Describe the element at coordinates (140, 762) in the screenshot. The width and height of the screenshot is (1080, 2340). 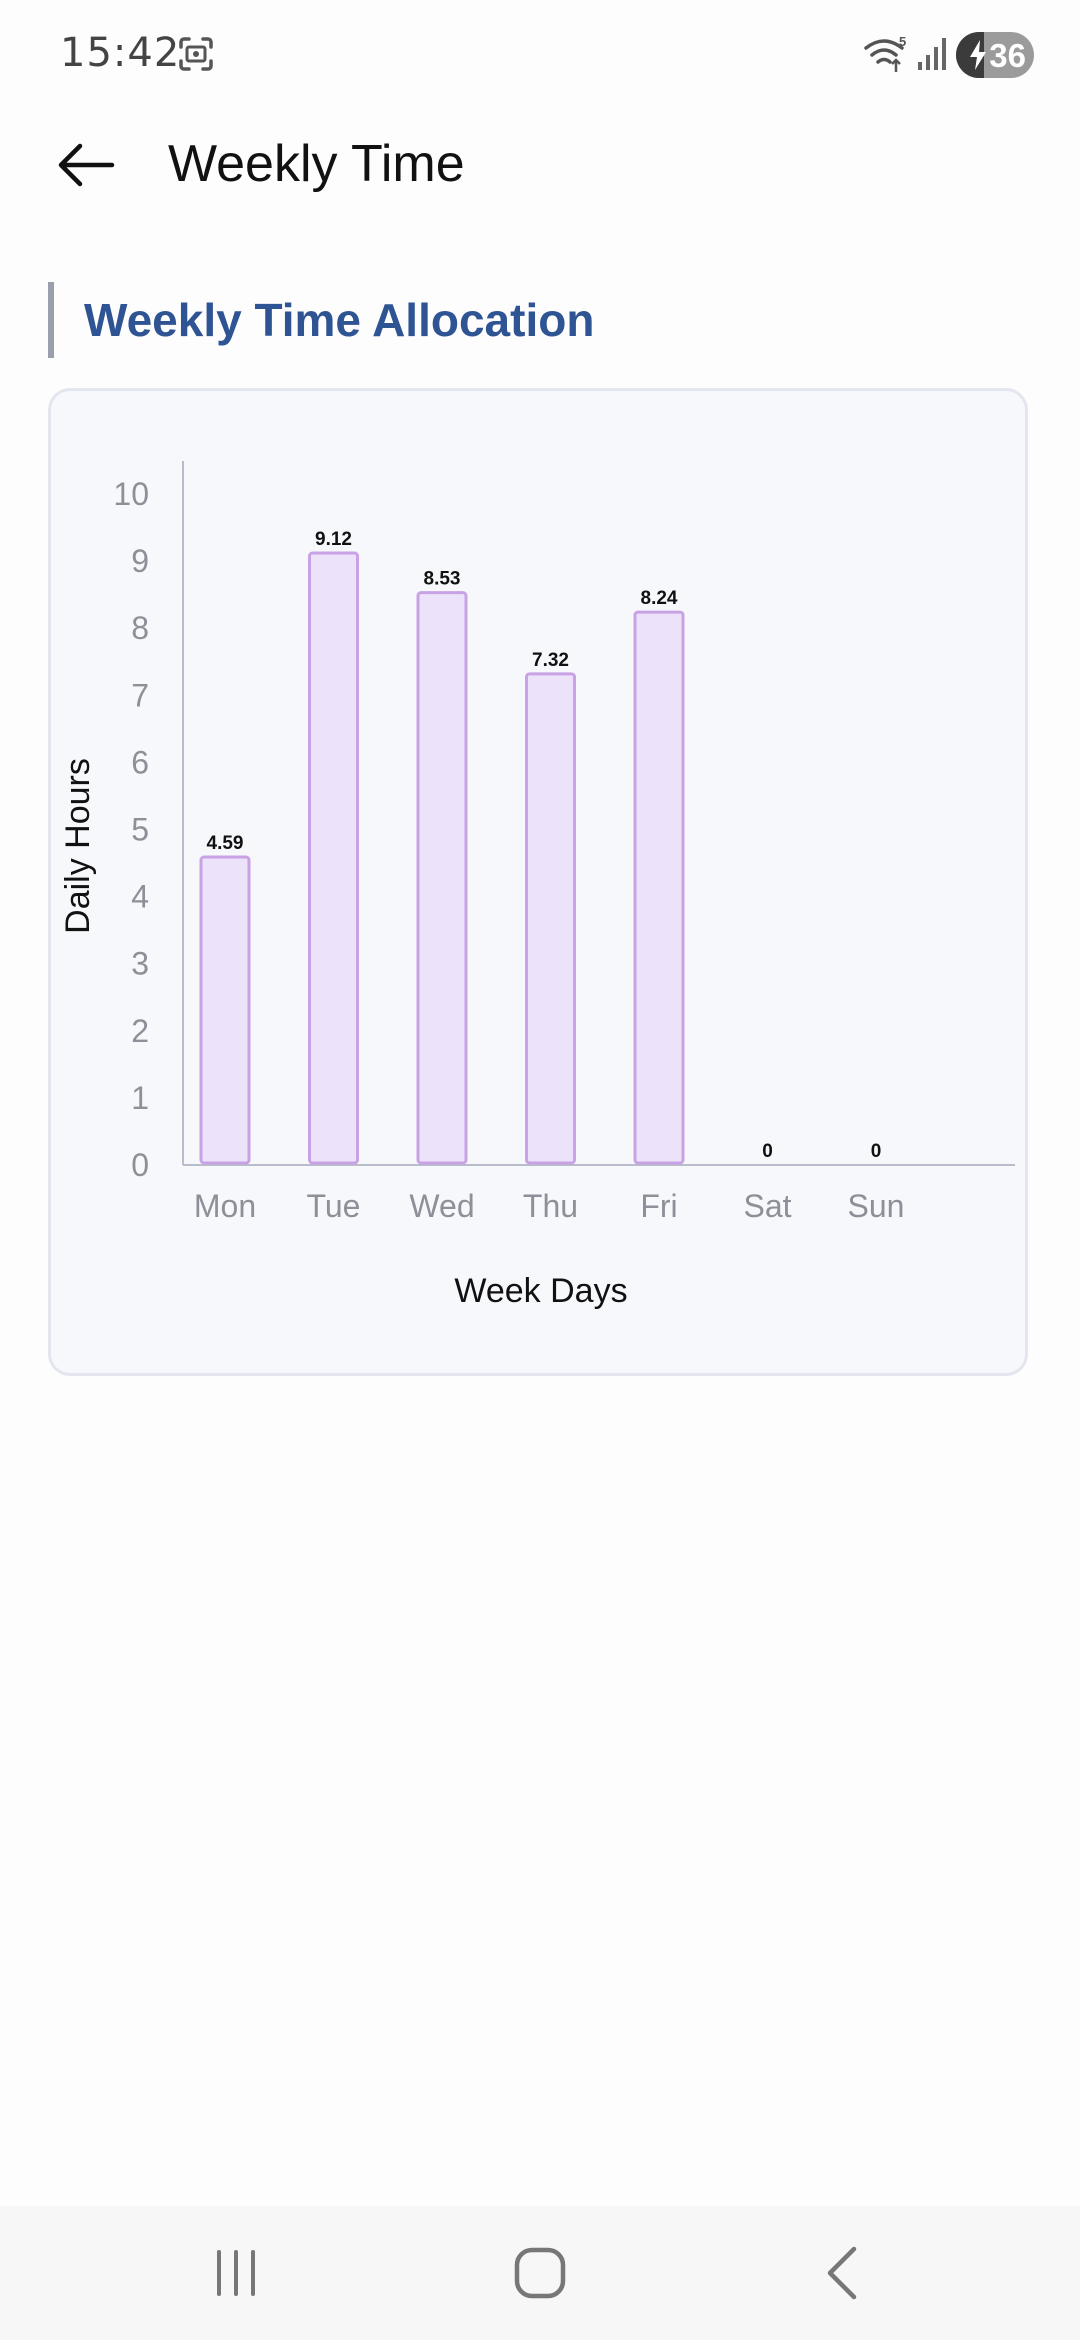
I see `y-tick-label: 6` at that location.